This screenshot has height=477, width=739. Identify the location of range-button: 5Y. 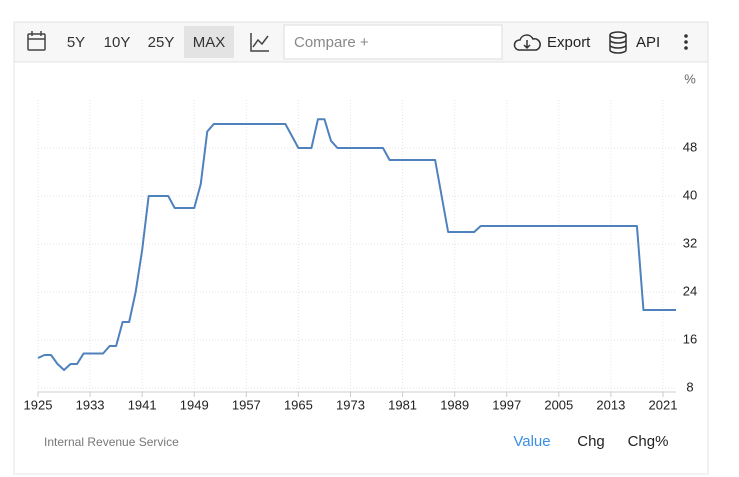
(76, 42).